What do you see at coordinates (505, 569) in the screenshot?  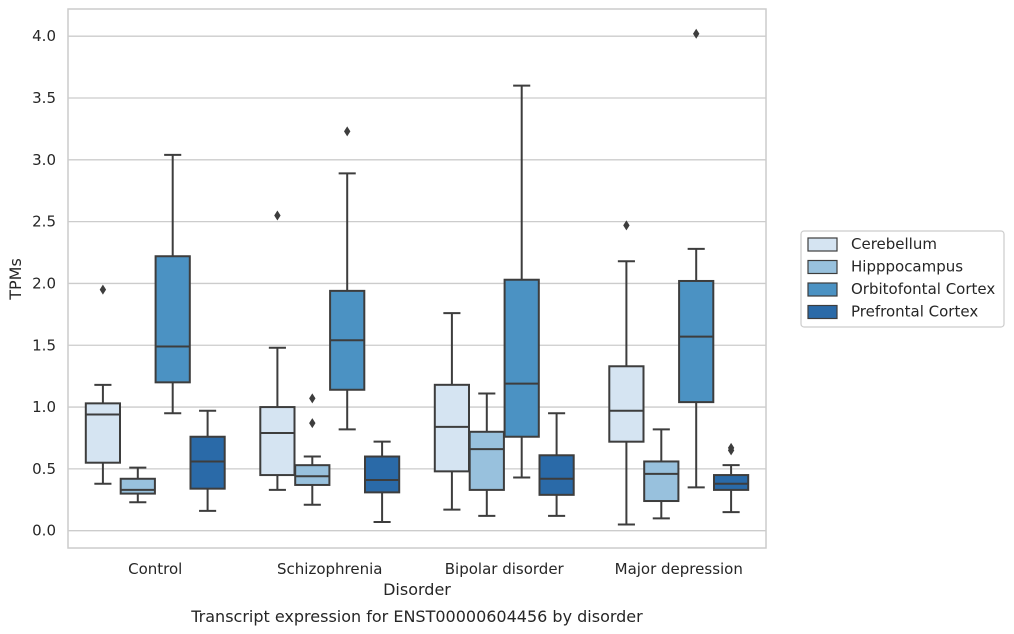 I see `x-tick-label: Bipolar disorder` at bounding box center [505, 569].